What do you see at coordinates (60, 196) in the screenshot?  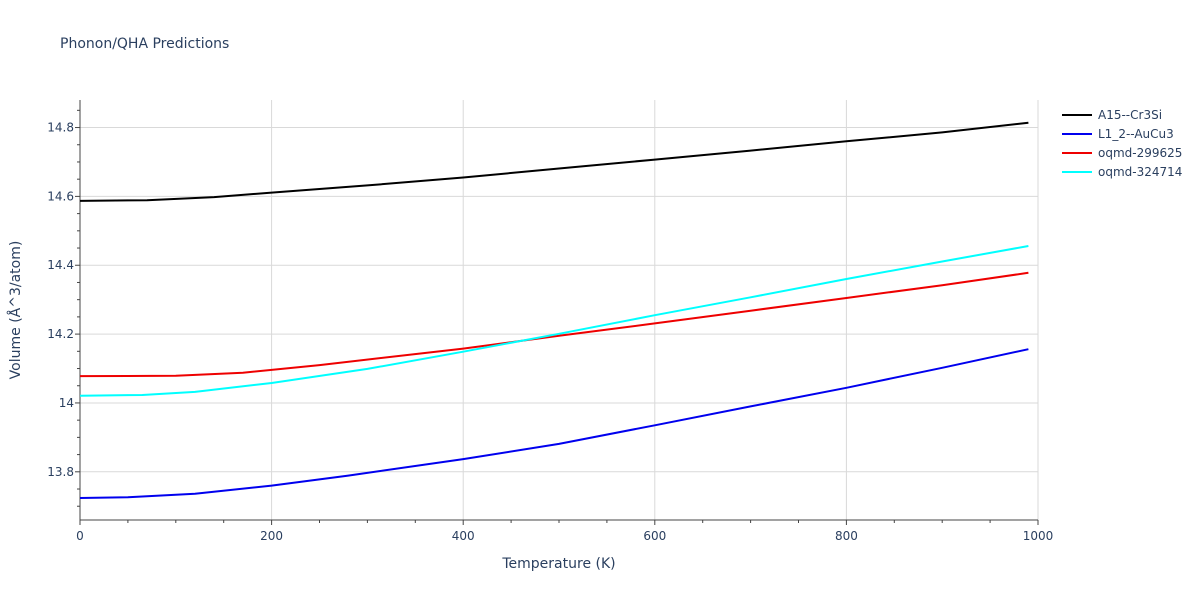 I see `y-tick-label: 14.6` at bounding box center [60, 196].